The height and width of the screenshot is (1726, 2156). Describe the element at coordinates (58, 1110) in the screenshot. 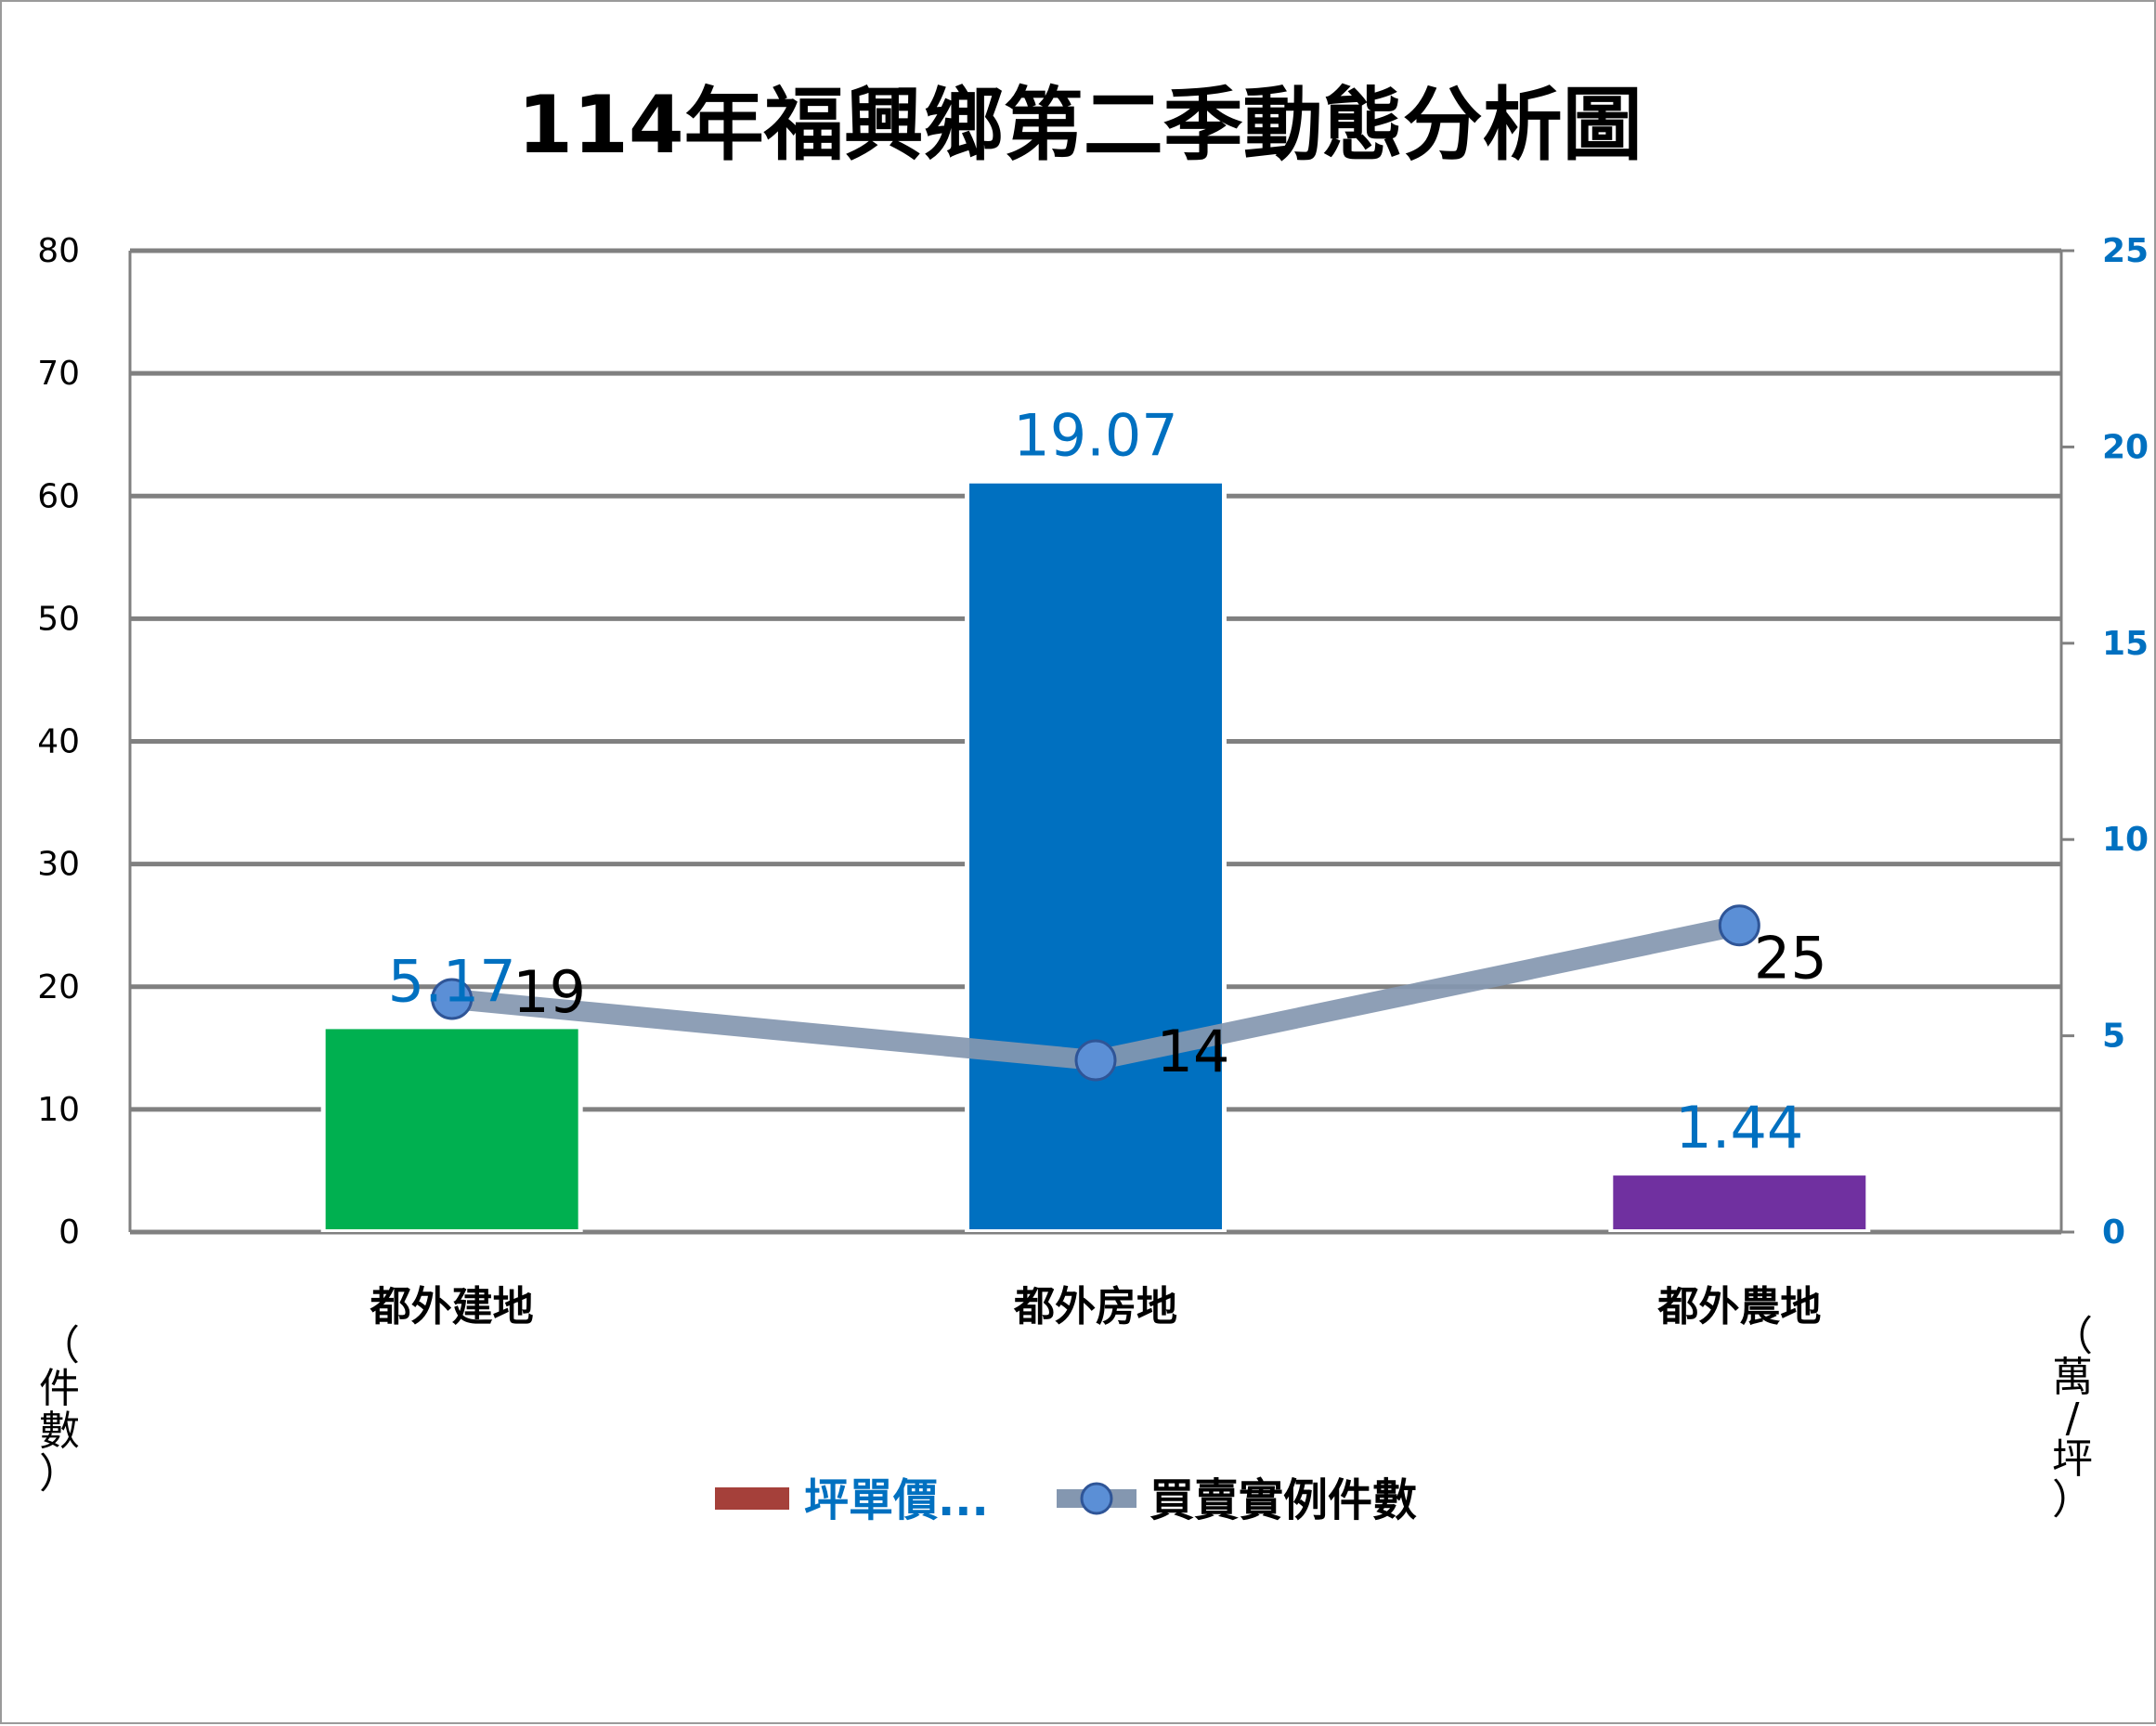

I see `left-tick-label: 10` at that location.